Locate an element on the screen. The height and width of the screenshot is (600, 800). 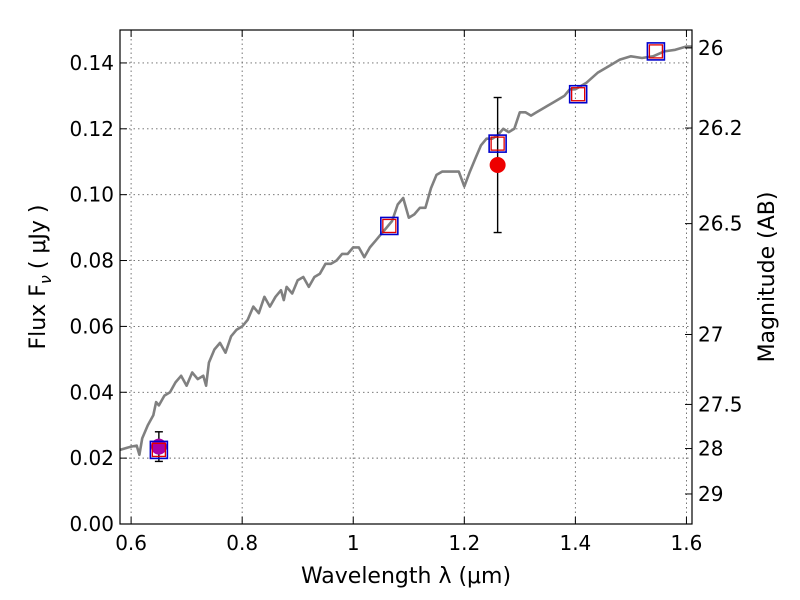
y-tick-label: 0.00 is located at coordinates (91, 524).